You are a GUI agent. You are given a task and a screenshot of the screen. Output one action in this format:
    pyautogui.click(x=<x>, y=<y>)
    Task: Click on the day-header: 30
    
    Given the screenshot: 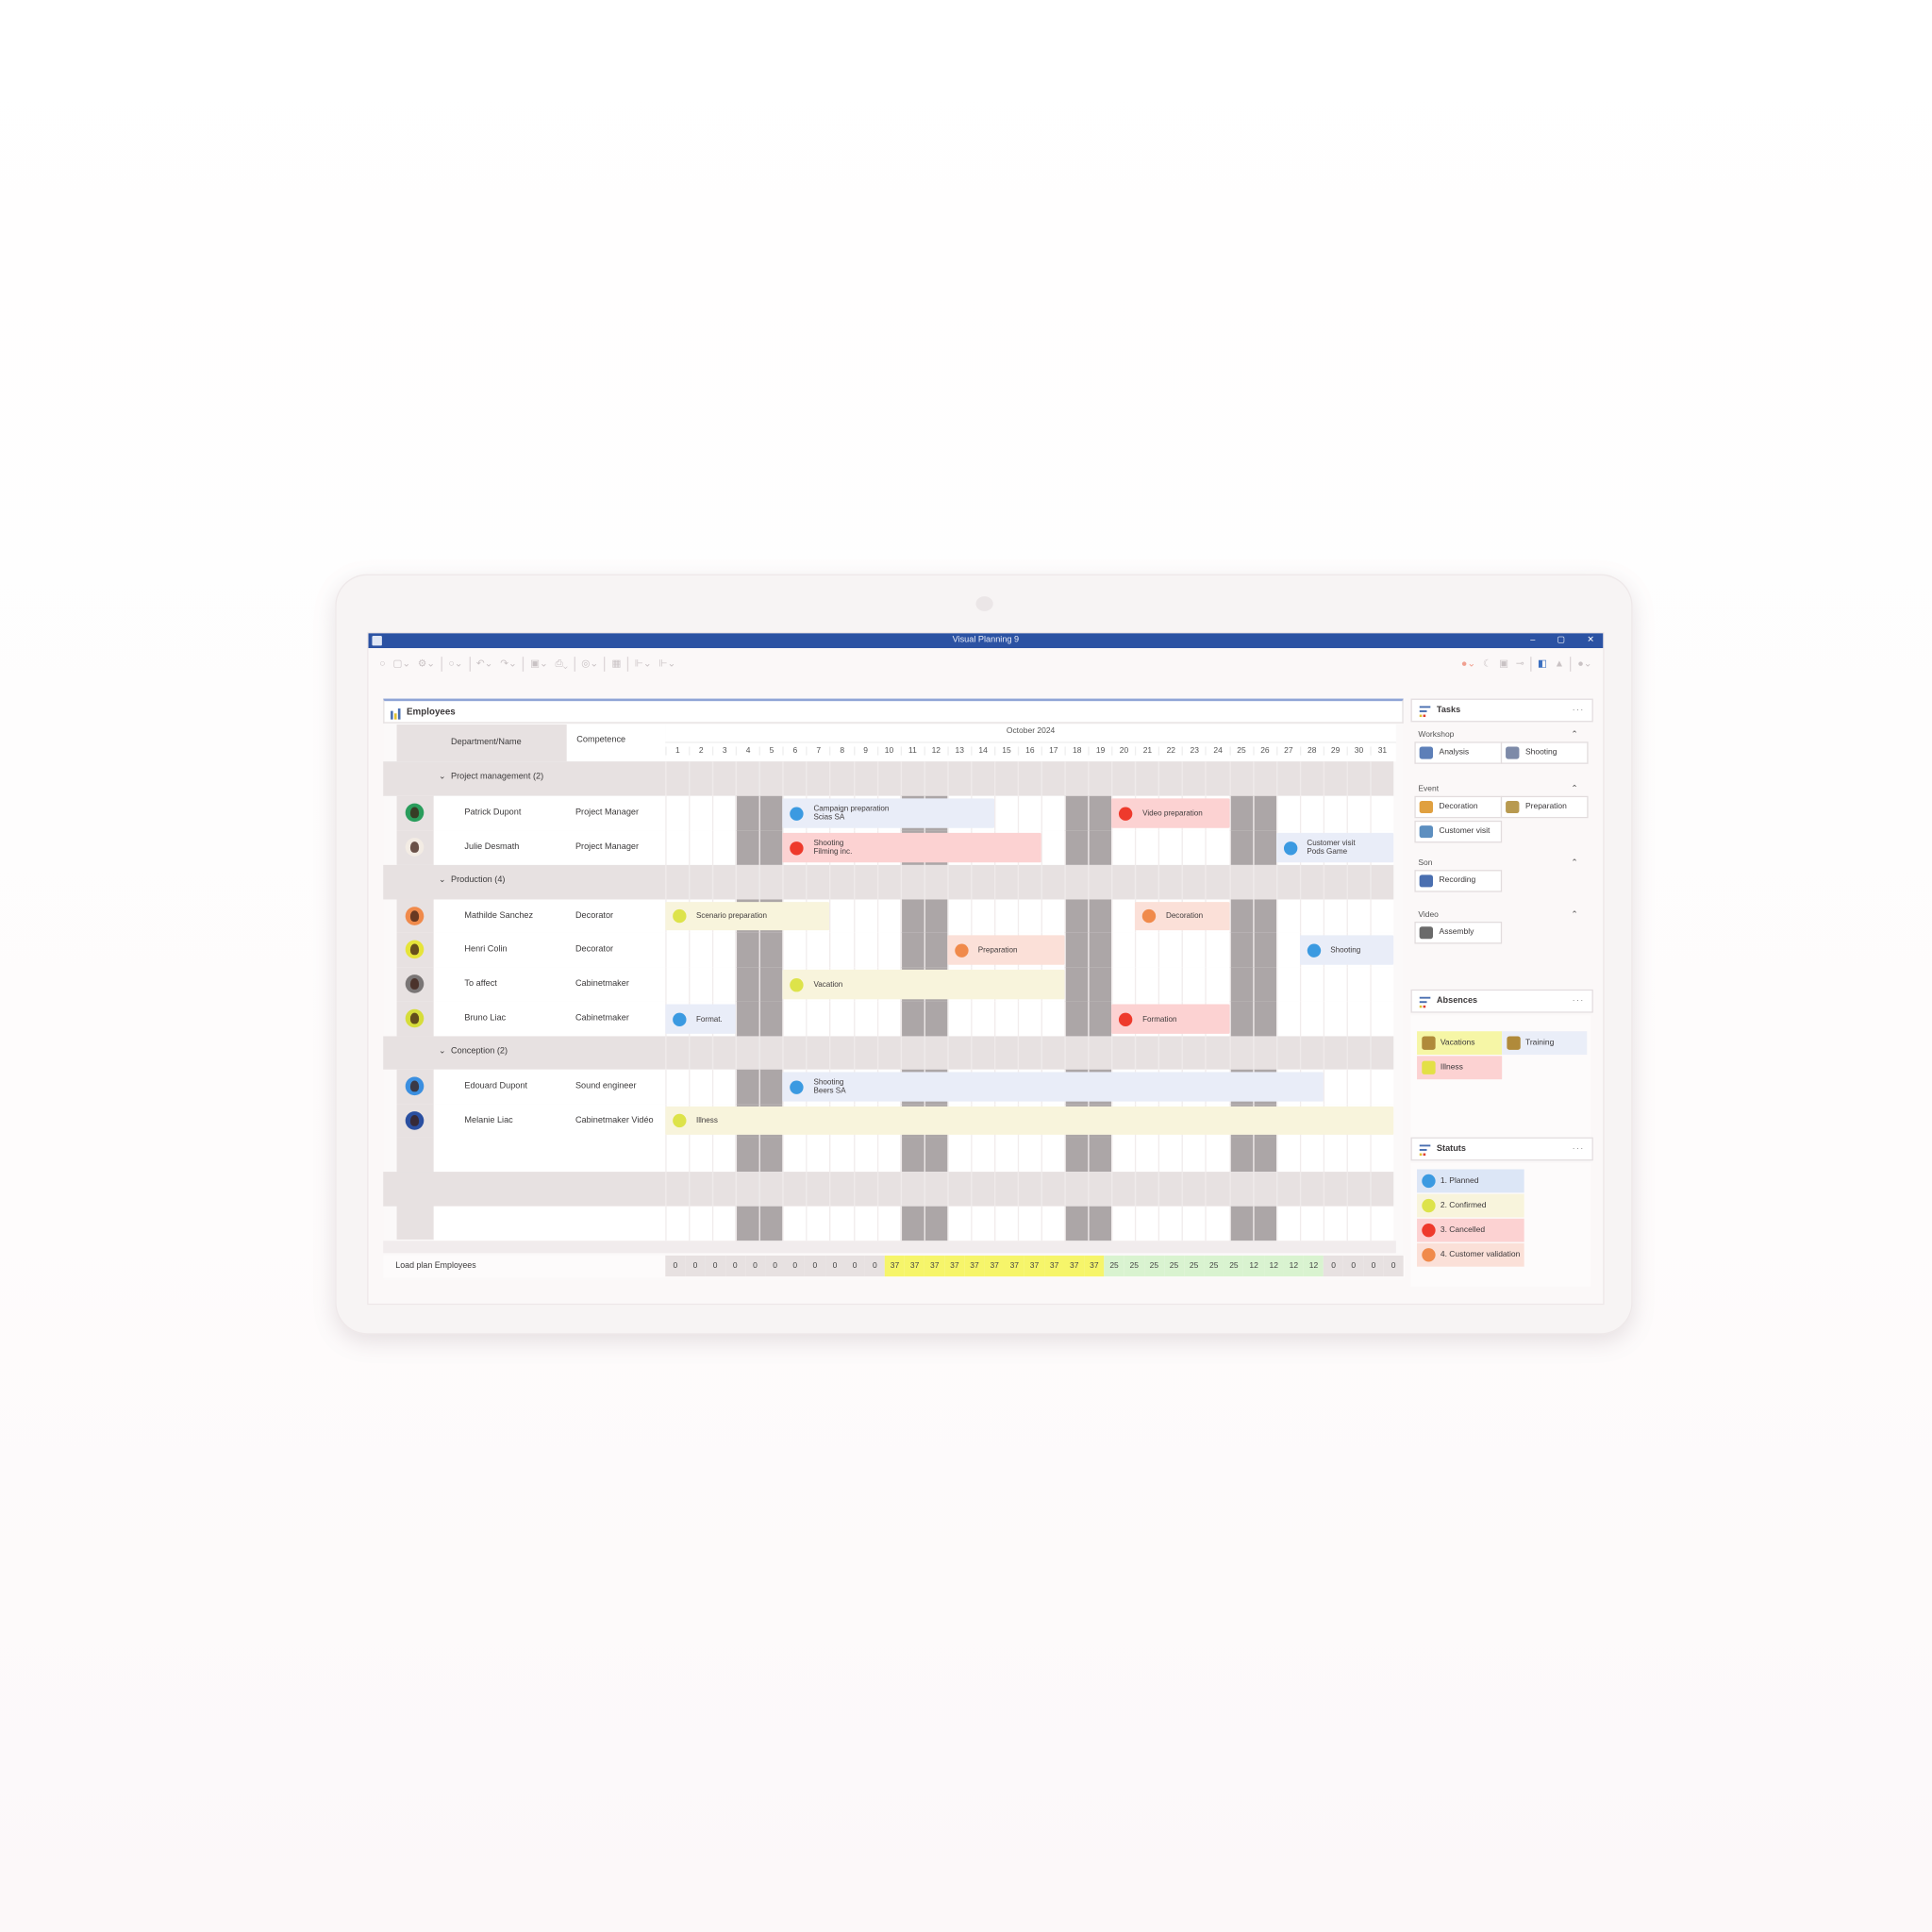 What is the action you would take?
    pyautogui.click(x=1358, y=751)
    